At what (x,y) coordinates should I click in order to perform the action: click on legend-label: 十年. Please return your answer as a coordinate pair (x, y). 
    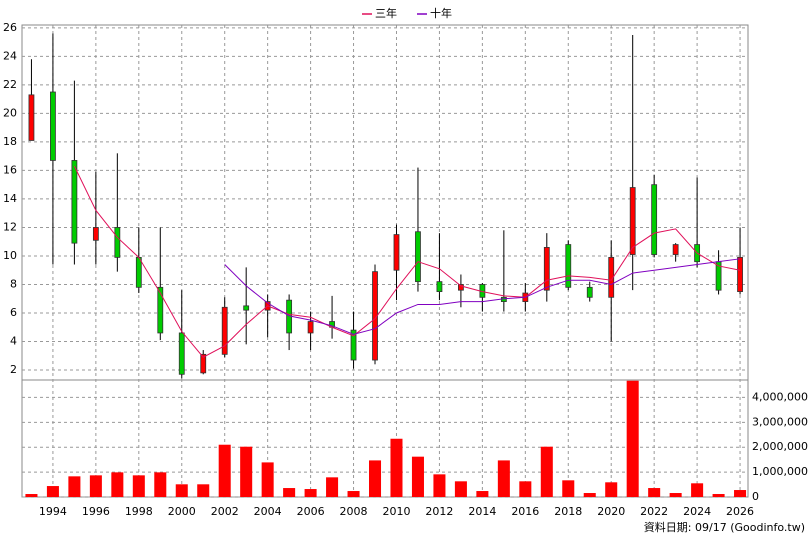
    Looking at the image, I should click on (441, 13).